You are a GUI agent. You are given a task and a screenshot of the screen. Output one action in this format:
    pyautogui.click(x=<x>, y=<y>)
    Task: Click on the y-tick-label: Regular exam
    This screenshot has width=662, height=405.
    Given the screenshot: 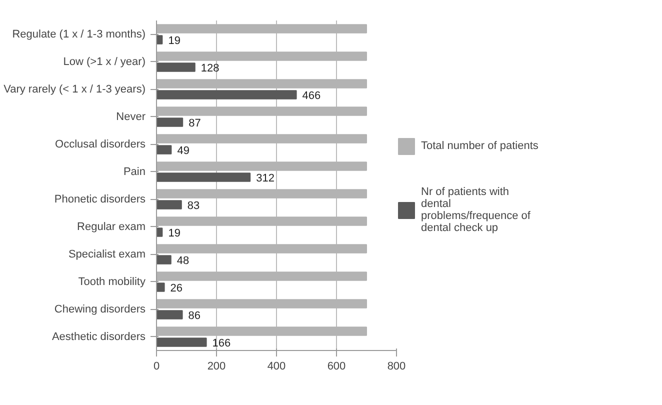 What is the action you would take?
    pyautogui.click(x=111, y=226)
    